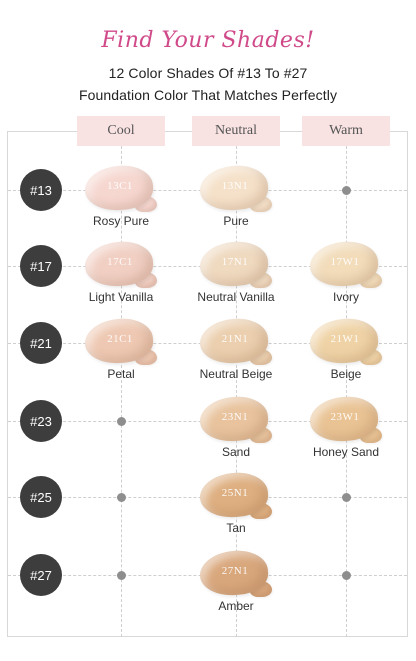 The image size is (416, 661). What do you see at coordinates (235, 571) in the screenshot?
I see `shade-code: 27N1` at bounding box center [235, 571].